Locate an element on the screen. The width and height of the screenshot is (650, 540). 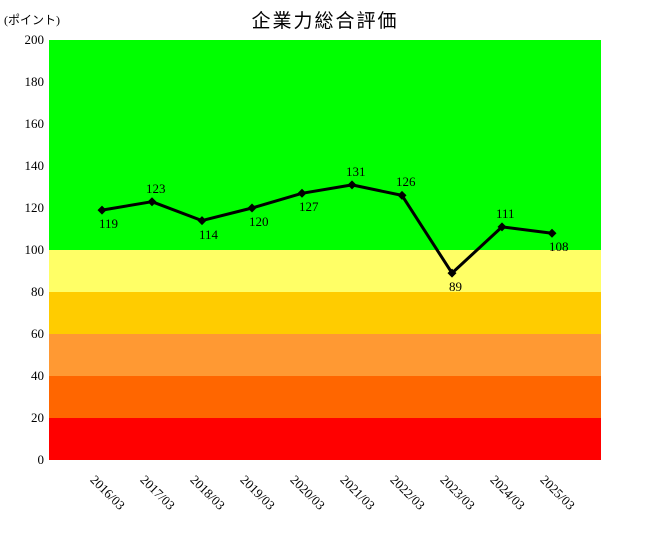
y-tick-label: 120 is located at coordinates (34, 207).